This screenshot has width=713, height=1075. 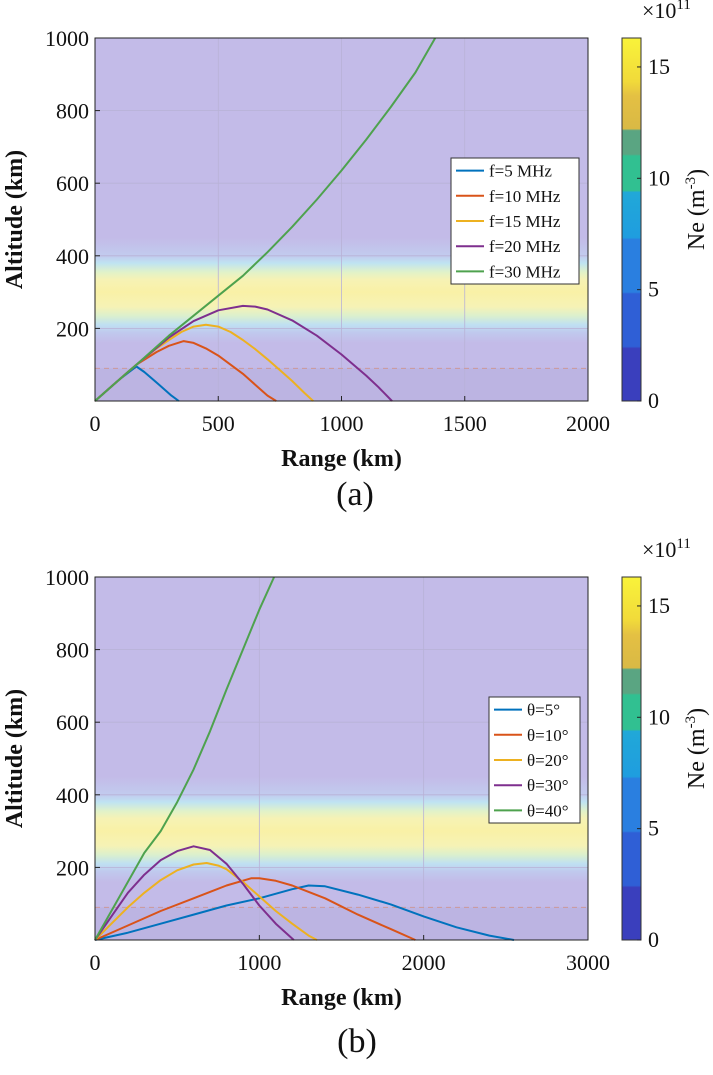 What do you see at coordinates (525, 196) in the screenshot?
I see `legend-entry: f=10 MHz` at bounding box center [525, 196].